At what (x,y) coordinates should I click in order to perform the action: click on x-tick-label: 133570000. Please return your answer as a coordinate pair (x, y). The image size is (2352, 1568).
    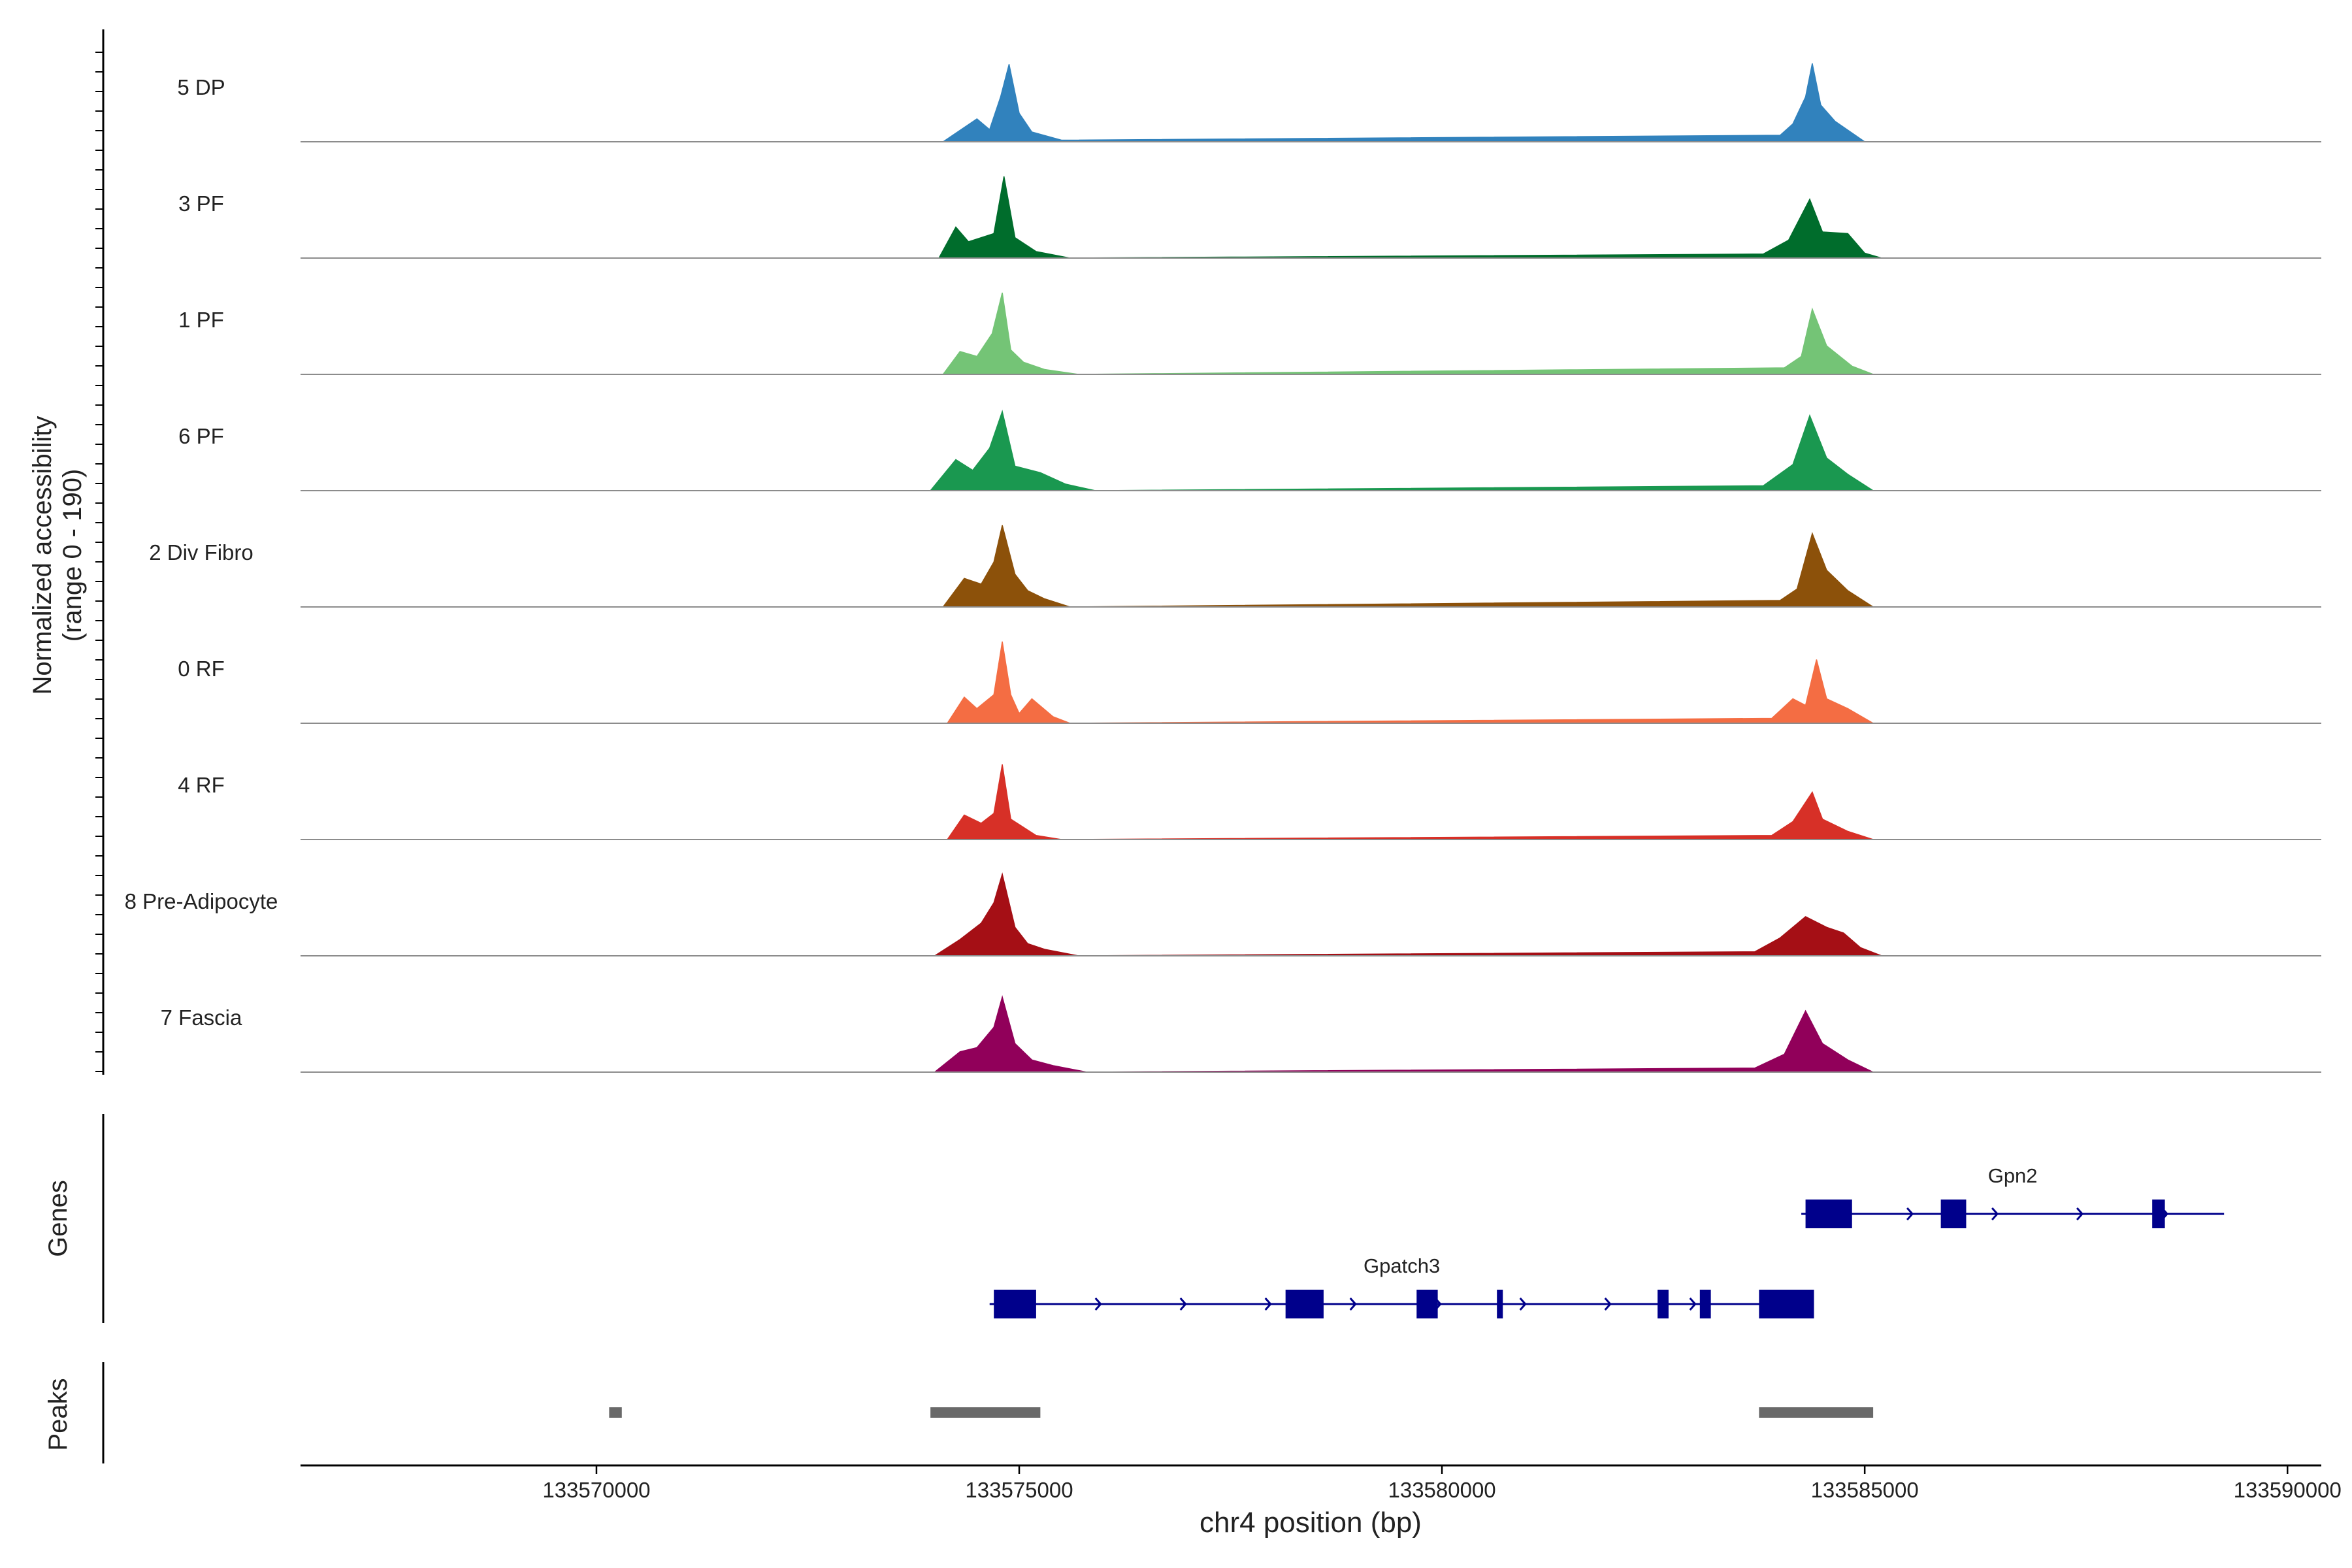
    Looking at the image, I should click on (596, 1490).